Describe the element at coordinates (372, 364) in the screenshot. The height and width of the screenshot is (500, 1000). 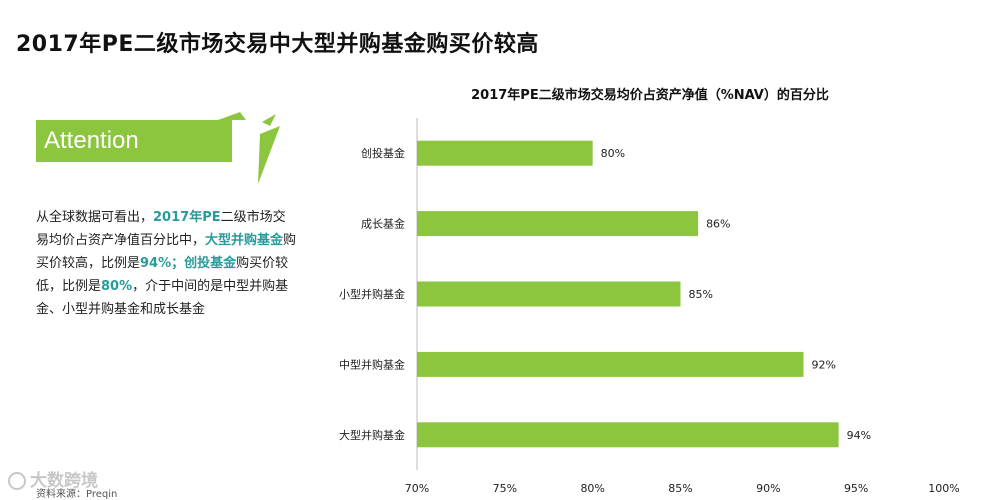
I see `category-label: 中型并购基金` at that location.